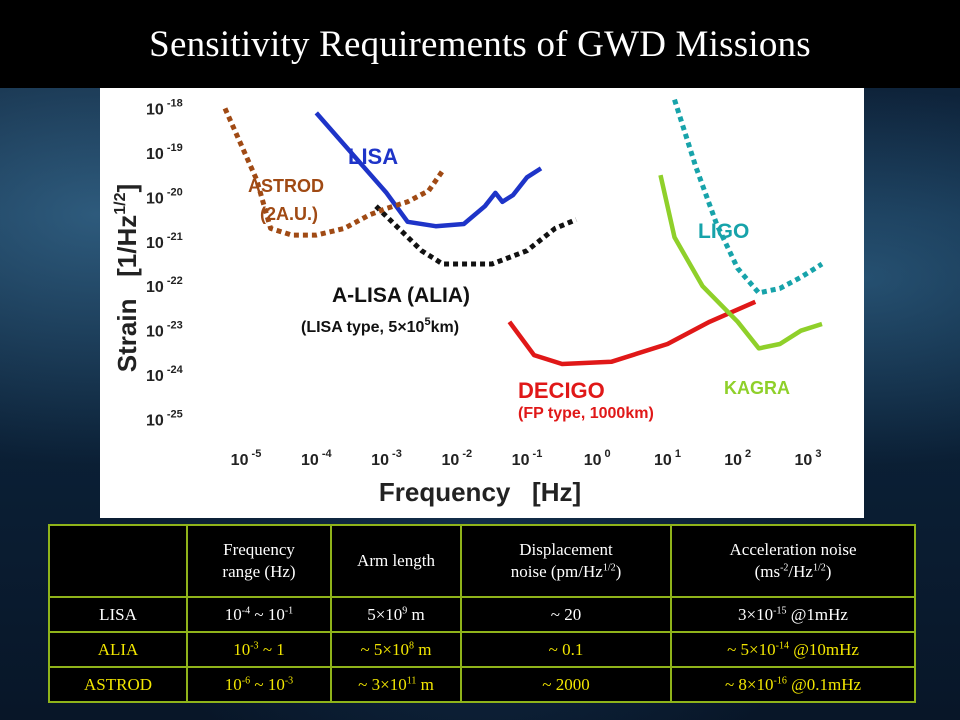 This screenshot has height=720, width=960. Describe the element at coordinates (757, 388) in the screenshot. I see `kagra-label: KAGRA` at that location.